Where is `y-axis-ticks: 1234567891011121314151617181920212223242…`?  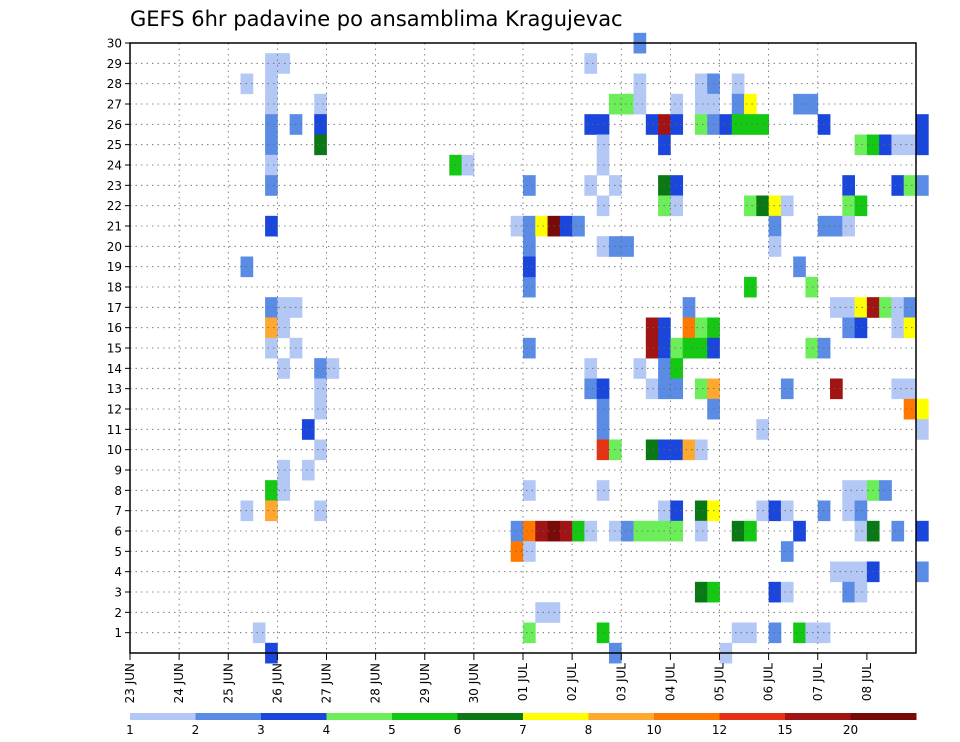 y-axis-ticks: 1234567891011121314151617181920212223242… is located at coordinates (118, 338).